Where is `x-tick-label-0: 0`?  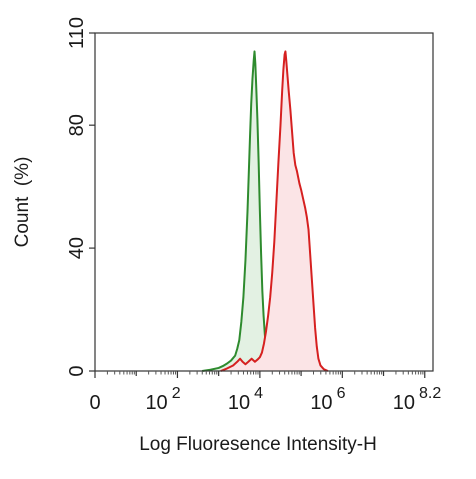
x-tick-label-0: 0 is located at coordinates (94, 403).